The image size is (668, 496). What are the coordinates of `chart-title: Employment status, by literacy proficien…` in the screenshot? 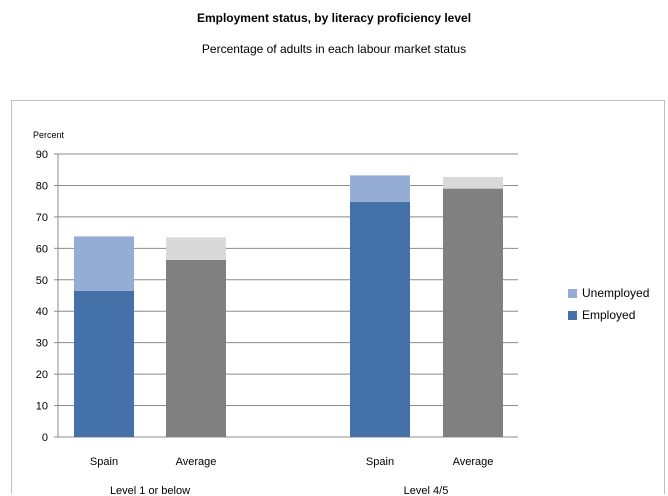 It's located at (334, 18).